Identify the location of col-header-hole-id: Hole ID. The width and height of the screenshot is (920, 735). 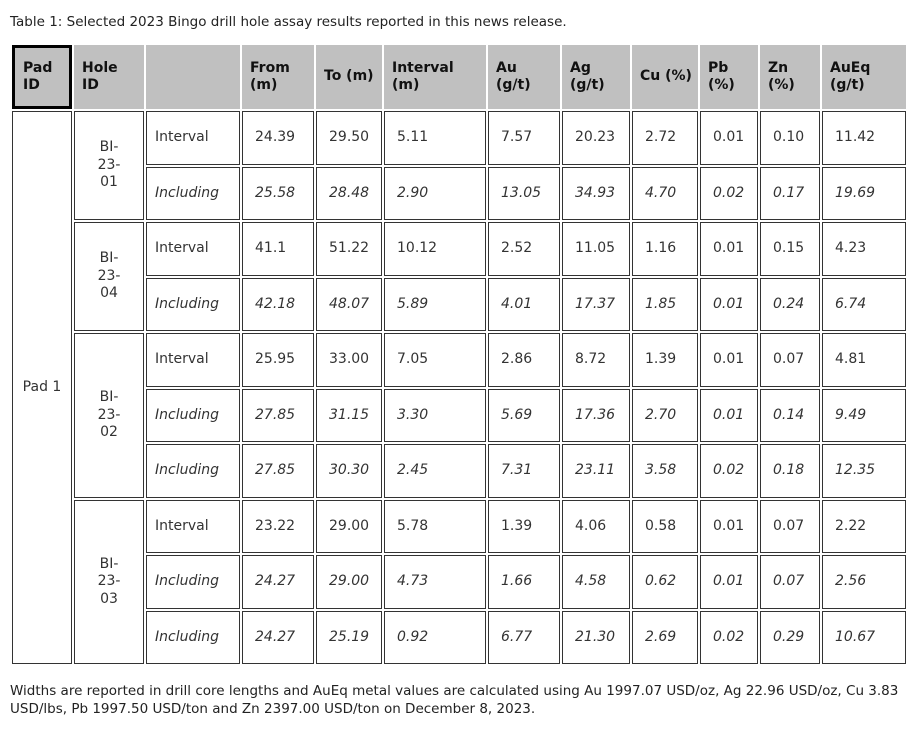
(109, 77).